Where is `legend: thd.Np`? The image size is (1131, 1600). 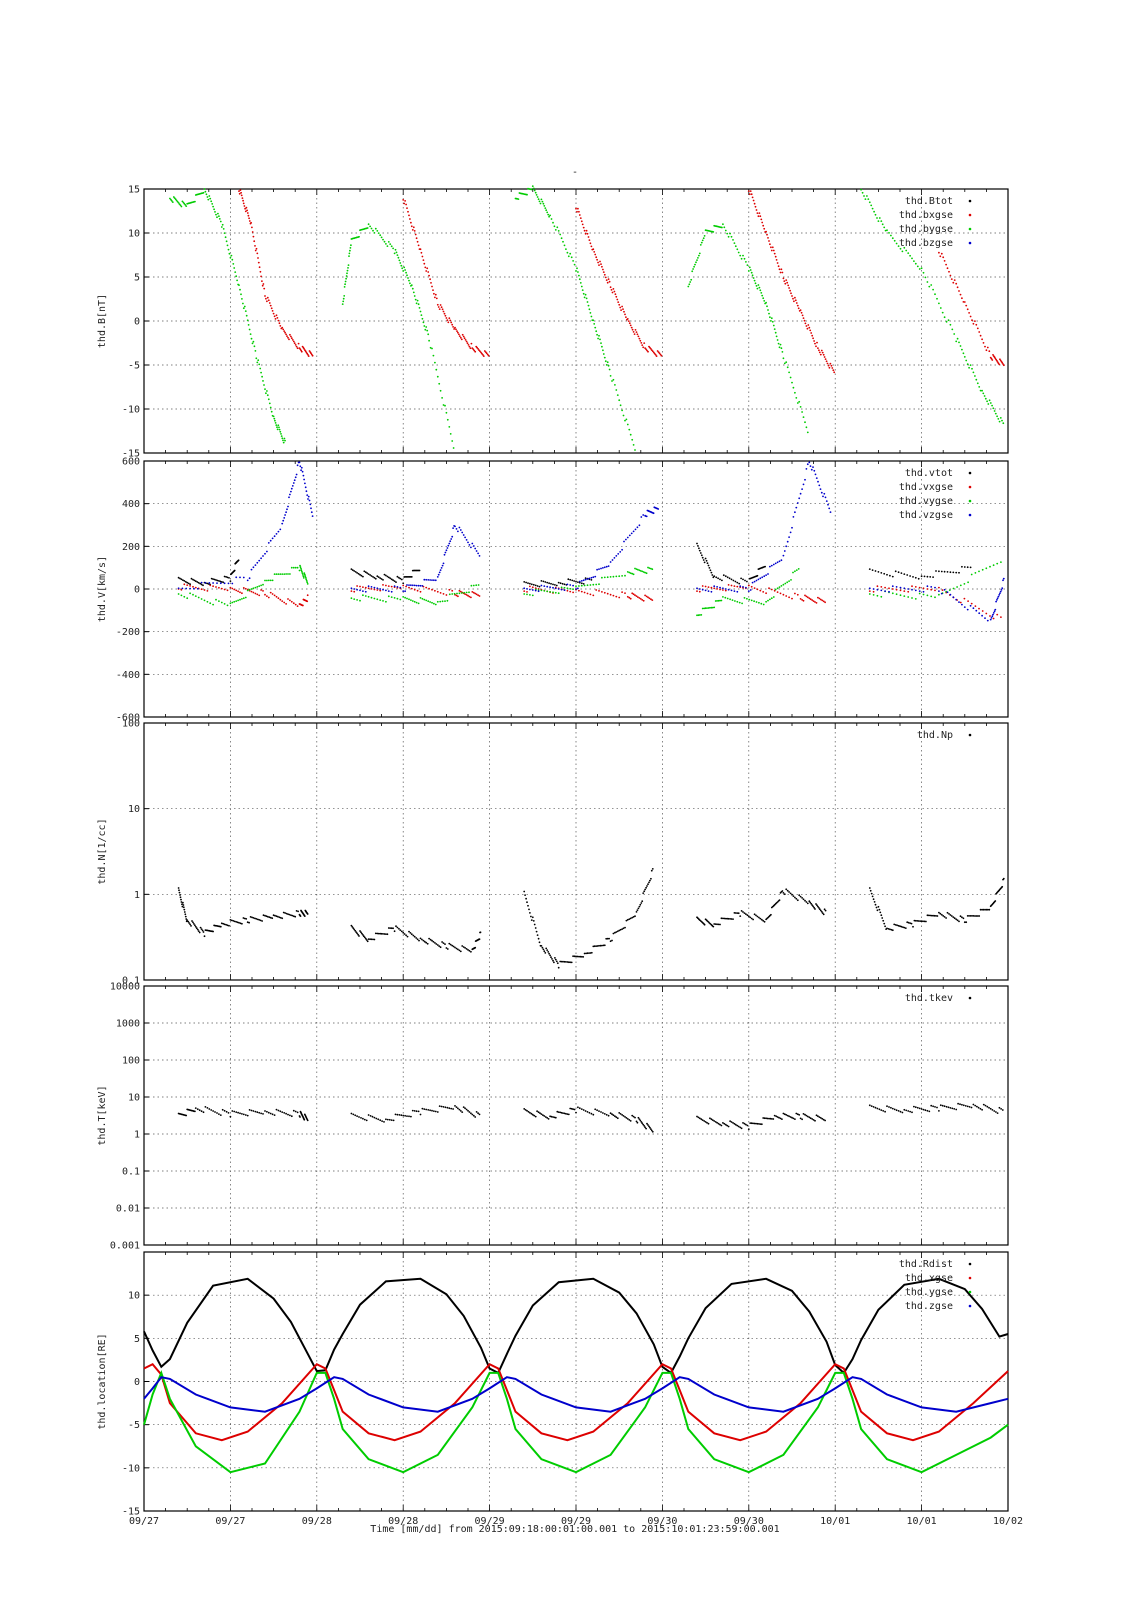
legend: thd.Np is located at coordinates (944, 735).